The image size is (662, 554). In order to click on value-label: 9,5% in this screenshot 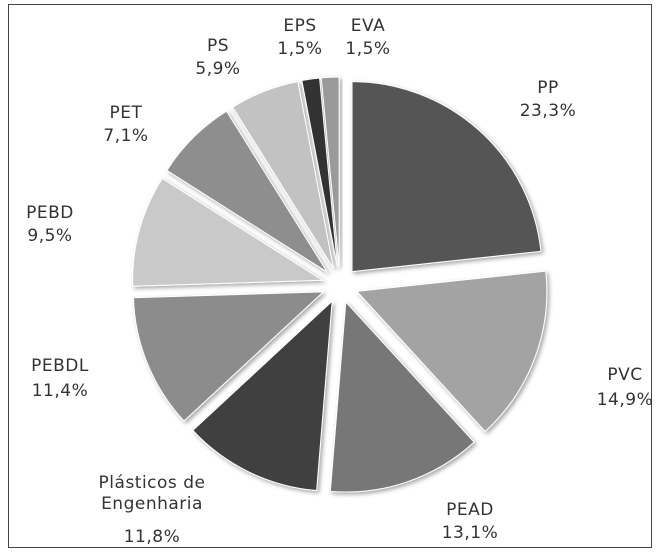, I will do `click(50, 236)`.